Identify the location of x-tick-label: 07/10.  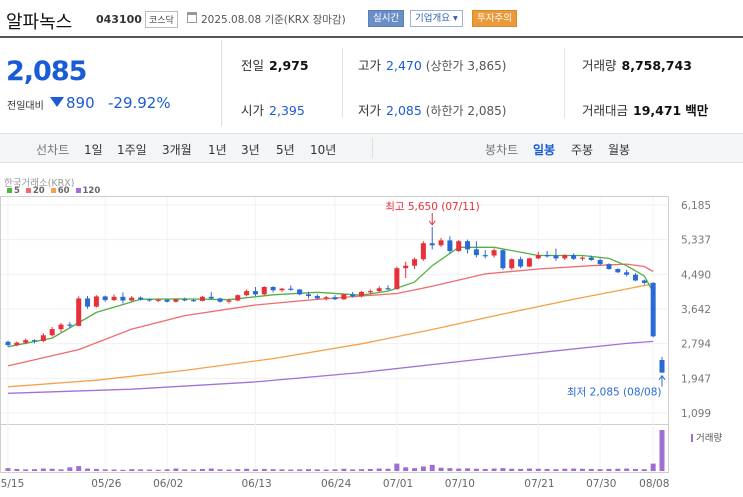
(460, 484).